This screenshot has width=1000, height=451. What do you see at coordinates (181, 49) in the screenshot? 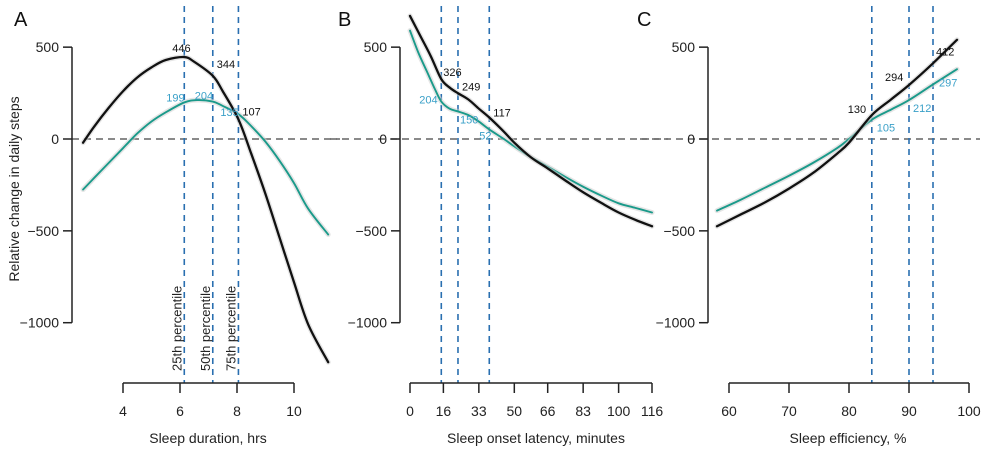
I see `value-annotation-black: 446` at bounding box center [181, 49].